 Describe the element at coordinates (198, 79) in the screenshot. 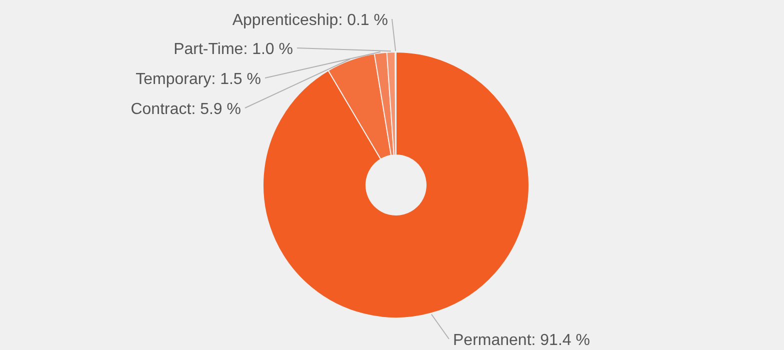

I see `slice-label: Temporary: 1.5 %` at that location.